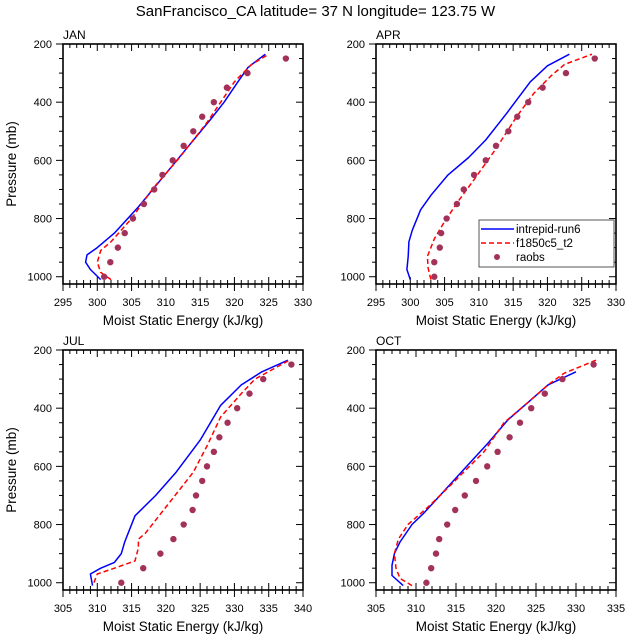 Image resolution: width=631 pixels, height=640 pixels. What do you see at coordinates (497, 257) in the screenshot?
I see `legend-marker-raobs` at bounding box center [497, 257].